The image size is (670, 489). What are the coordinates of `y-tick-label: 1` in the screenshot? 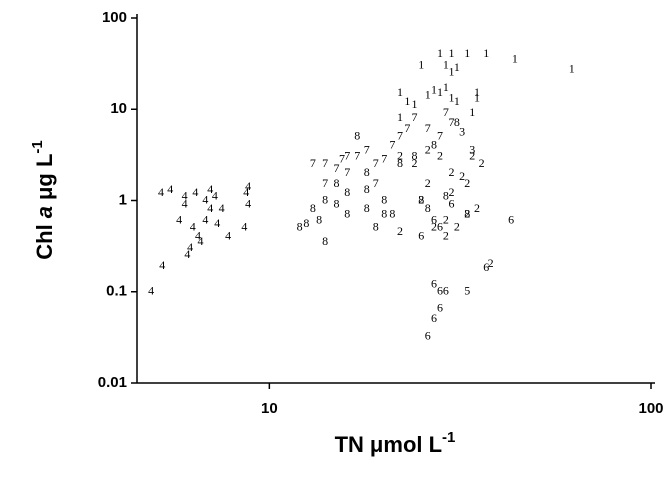 It's located at (123, 199).